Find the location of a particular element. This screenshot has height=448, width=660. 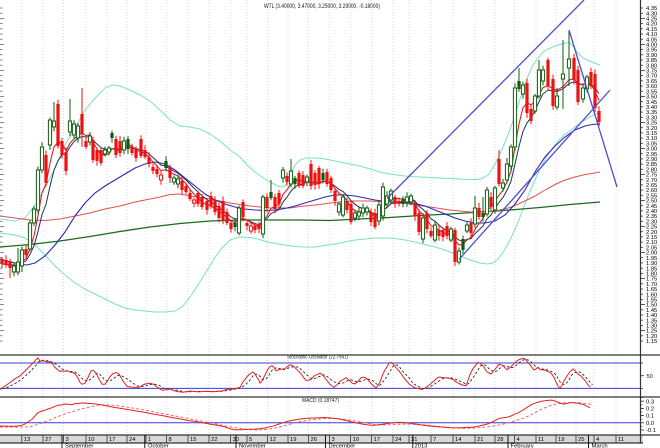

svg-text: 3.75 is located at coordinates (651, 72).